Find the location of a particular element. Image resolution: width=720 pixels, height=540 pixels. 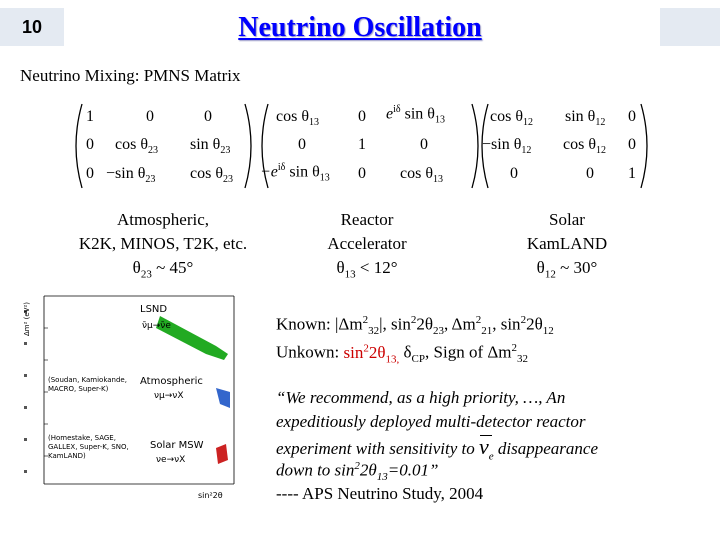

lsnd-region is located at coordinates (192, 338).